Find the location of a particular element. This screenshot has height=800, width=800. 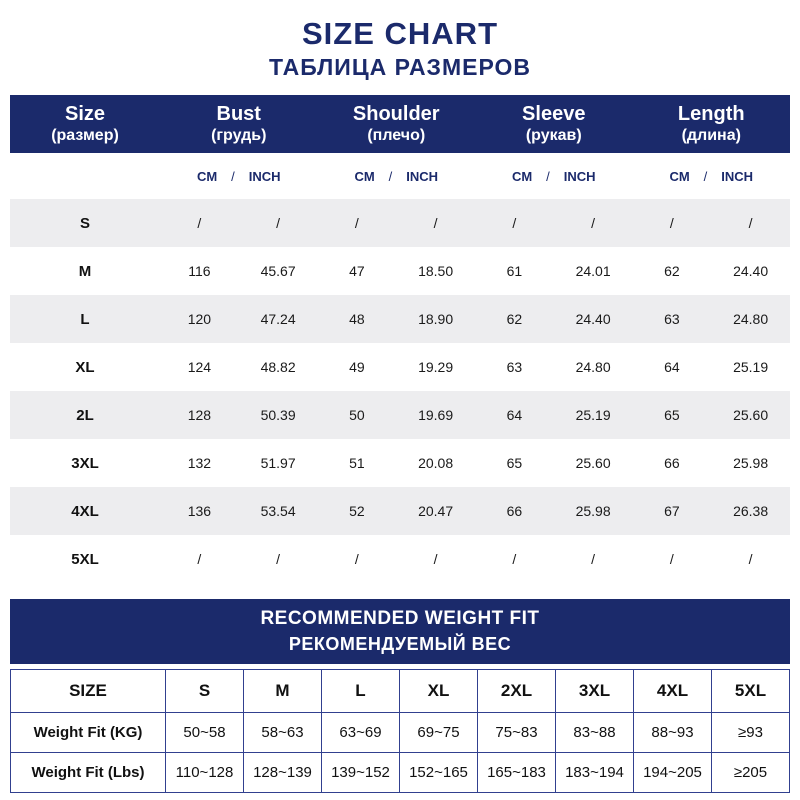

weight-section-header: RECOMMENDED WEIGHT FIT РЕКОМЕНДУЕМЫЙ ВЕС is located at coordinates (400, 632).